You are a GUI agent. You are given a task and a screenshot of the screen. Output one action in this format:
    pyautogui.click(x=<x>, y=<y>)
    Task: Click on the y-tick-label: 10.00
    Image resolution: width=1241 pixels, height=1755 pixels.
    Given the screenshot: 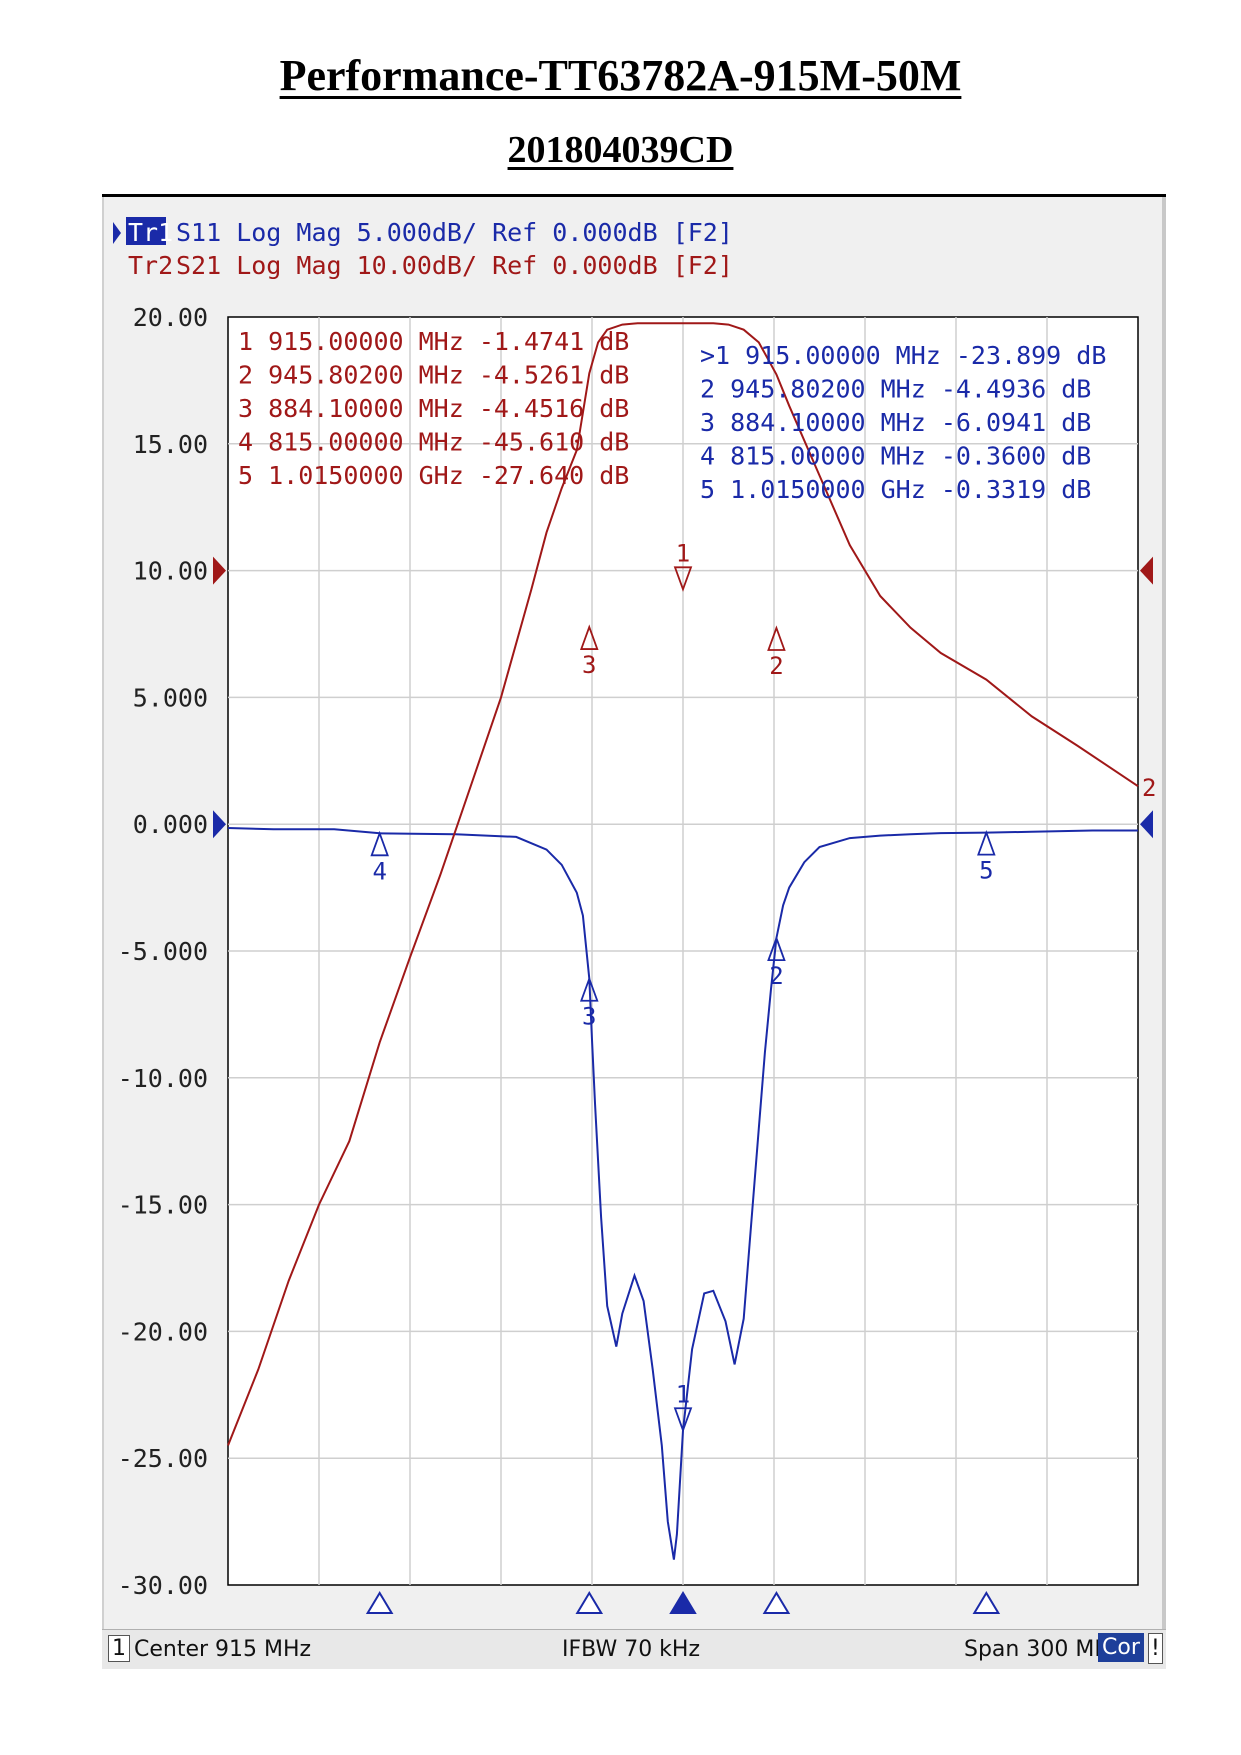 What is the action you would take?
    pyautogui.click(x=170, y=571)
    